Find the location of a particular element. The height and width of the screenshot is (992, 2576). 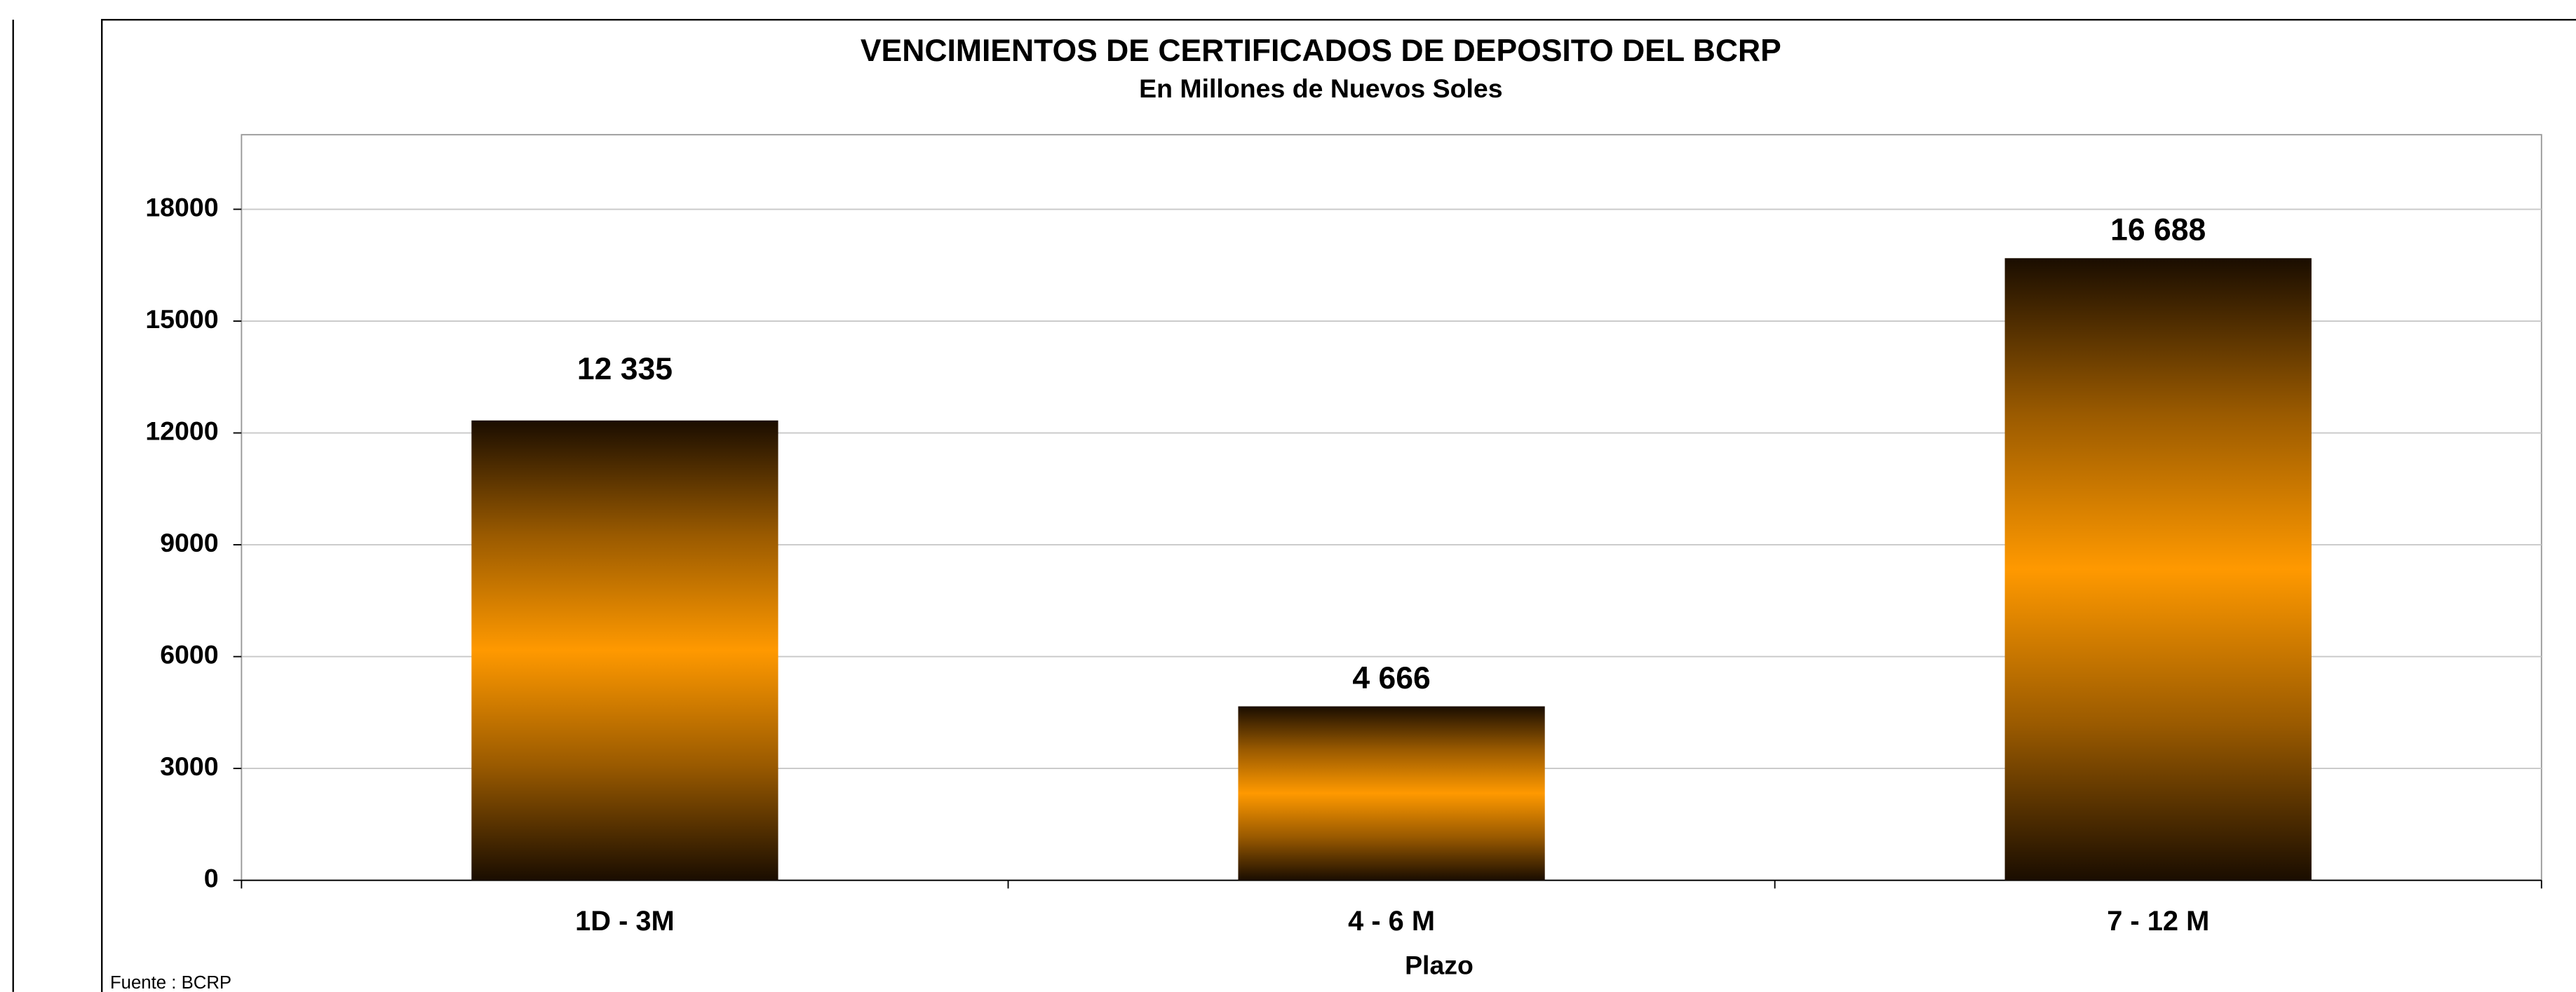

source-note: Fuente : BCRP is located at coordinates (170, 983).